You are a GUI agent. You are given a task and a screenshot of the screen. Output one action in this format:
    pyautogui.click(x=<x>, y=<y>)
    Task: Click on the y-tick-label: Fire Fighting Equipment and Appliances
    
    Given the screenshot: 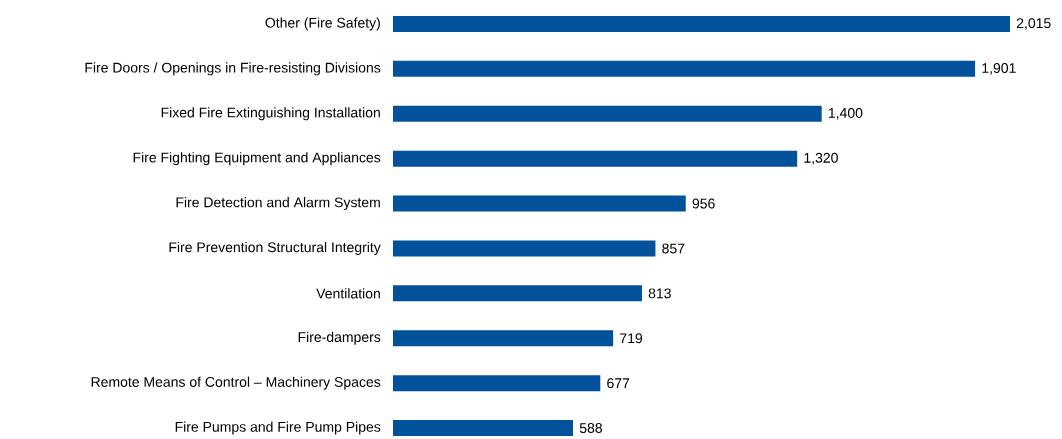 What is the action you would take?
    pyautogui.click(x=257, y=159)
    